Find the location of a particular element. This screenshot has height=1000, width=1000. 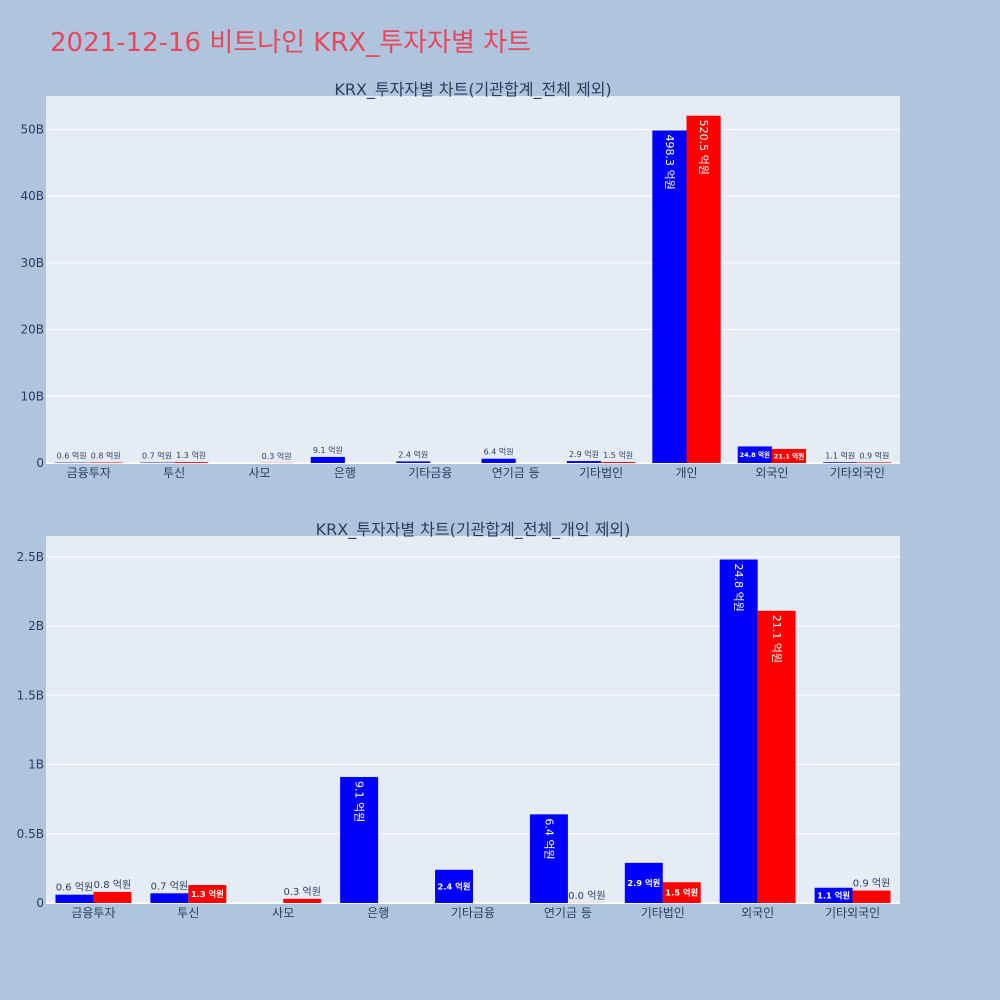

y-tick-label: 40B is located at coordinates (32, 196).